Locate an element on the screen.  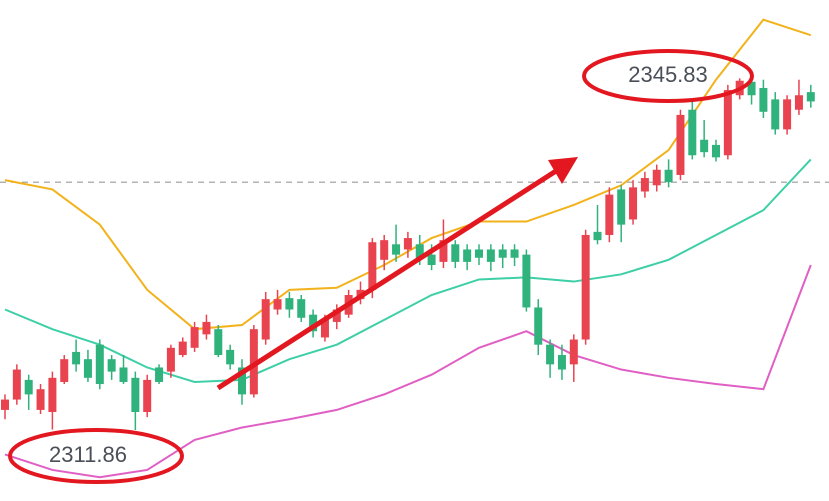
arrow-head is located at coordinates (563, 170).